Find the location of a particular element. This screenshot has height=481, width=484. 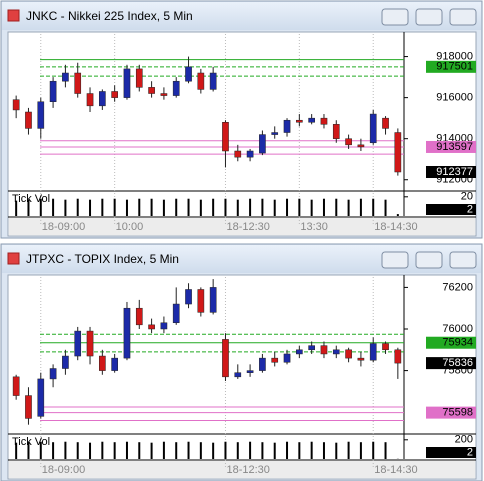

level-tag-label: 913597 is located at coordinates (454, 147).